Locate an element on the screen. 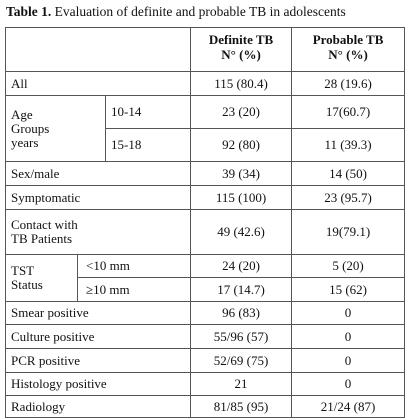 The height and width of the screenshot is (420, 410). header-cell: Definite TB N° (%) is located at coordinates (241, 49).